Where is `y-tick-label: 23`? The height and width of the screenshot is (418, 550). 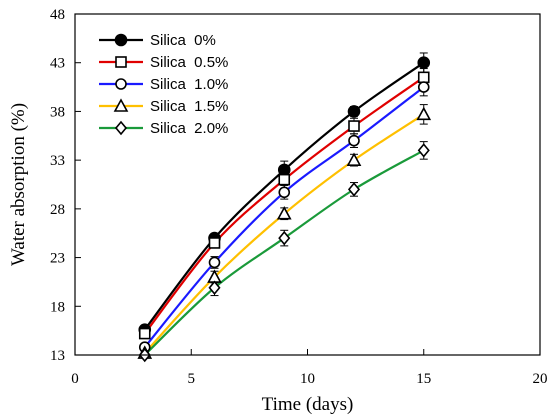
y-tick-label: 23 is located at coordinates (57, 259).